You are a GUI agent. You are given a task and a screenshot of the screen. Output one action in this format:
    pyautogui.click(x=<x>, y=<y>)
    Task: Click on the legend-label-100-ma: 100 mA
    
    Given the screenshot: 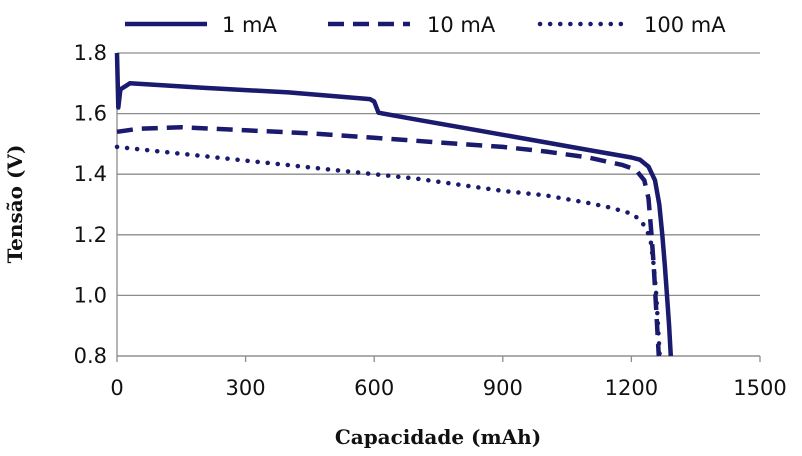 What is the action you would take?
    pyautogui.click(x=685, y=25)
    